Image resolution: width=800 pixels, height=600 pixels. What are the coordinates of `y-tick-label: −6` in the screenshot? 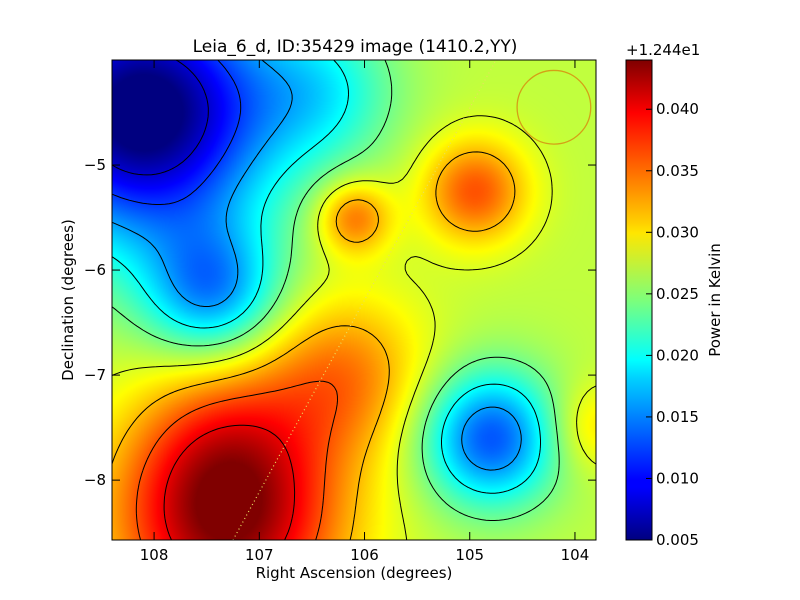 It's located at (95, 270).